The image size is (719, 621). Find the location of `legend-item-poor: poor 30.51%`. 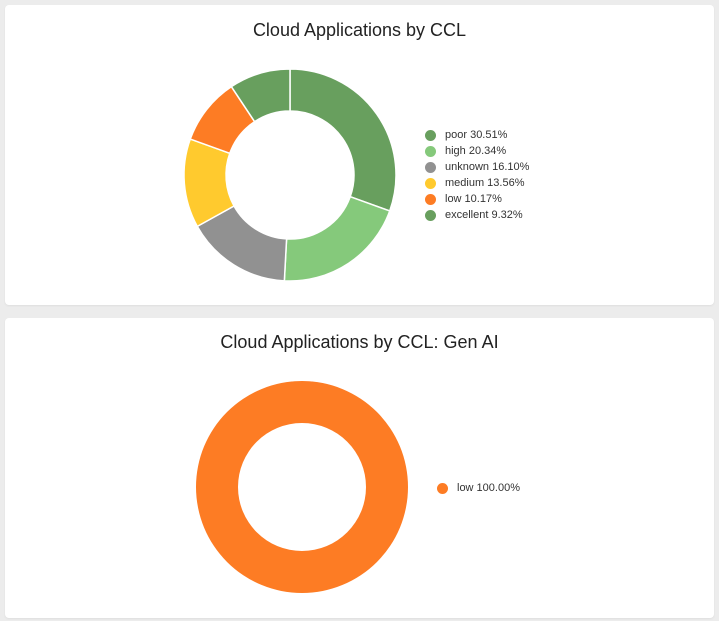

legend-item-poor: poor 30.51% is located at coordinates (477, 135).